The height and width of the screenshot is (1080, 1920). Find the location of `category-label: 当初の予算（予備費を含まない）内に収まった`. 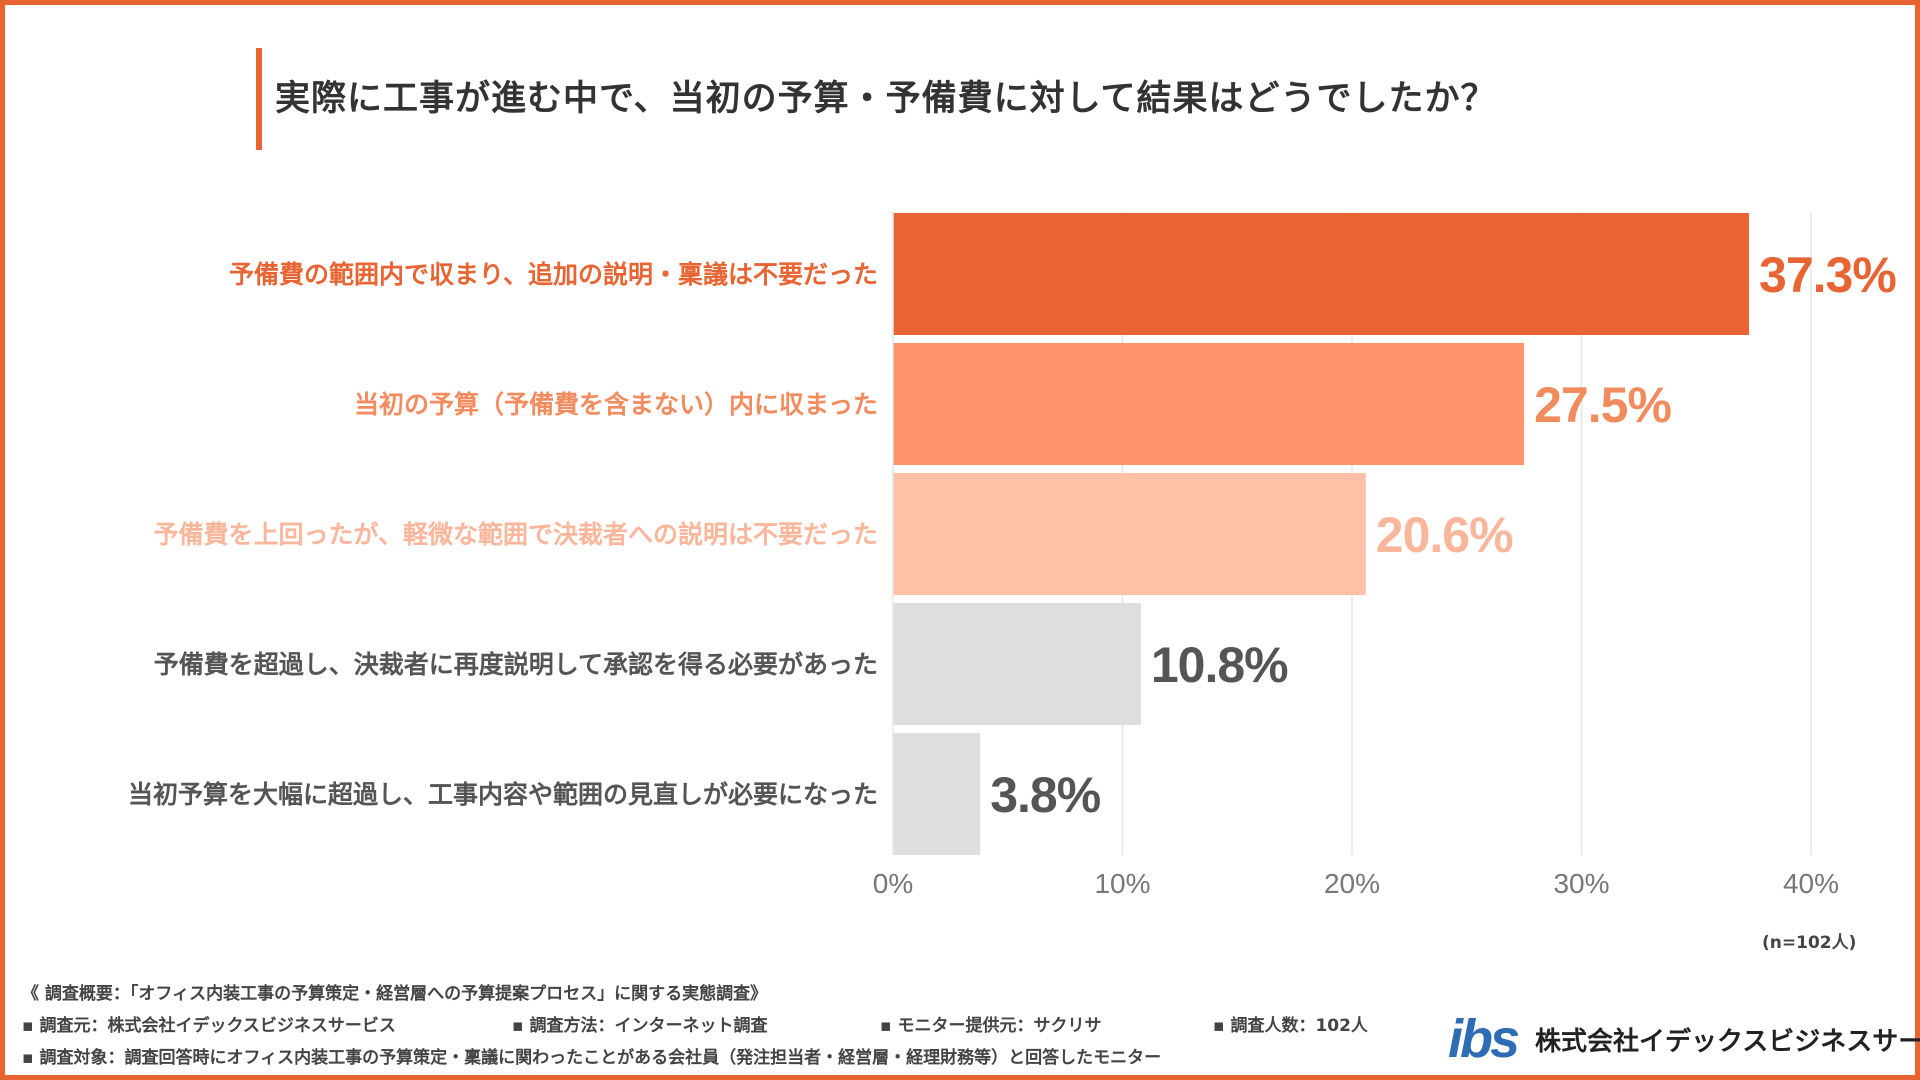

category-label: 当初の予算（予備費を含まない）内に収まった is located at coordinates (616, 404).